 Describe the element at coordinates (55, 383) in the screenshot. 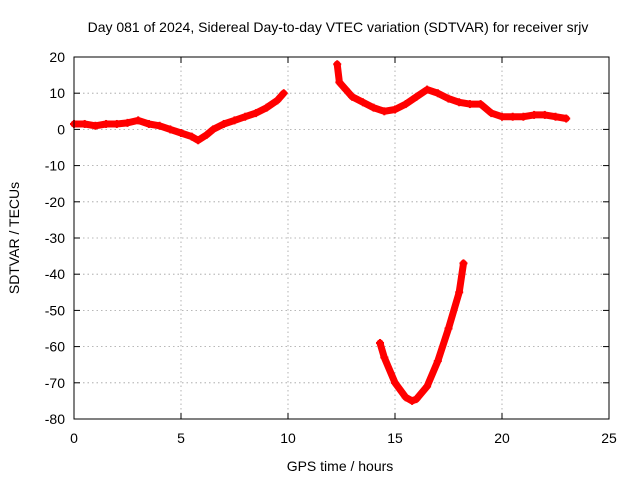

I see `y-tick-label: -70` at that location.